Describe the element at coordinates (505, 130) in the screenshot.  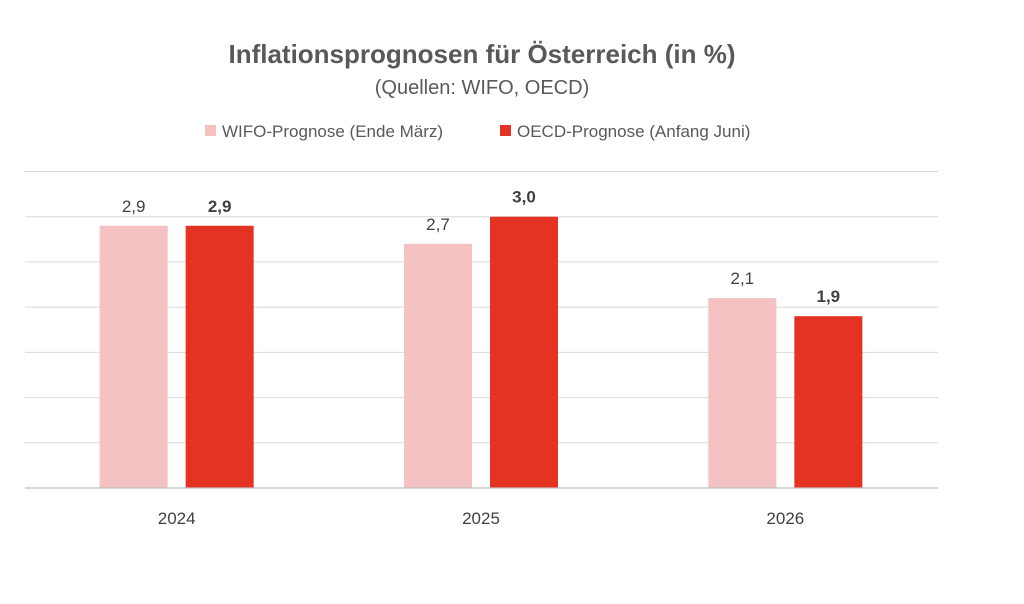
I see `legend-swatch-oecd` at that location.